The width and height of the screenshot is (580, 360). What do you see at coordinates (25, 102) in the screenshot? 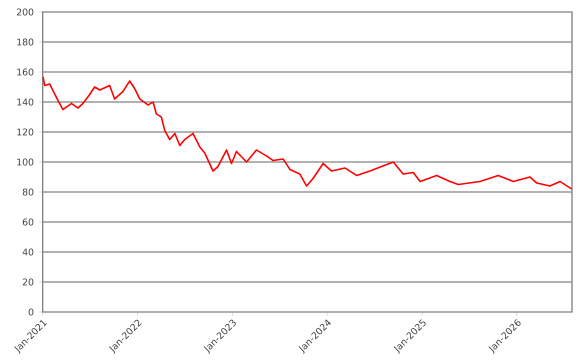
I see `y-tick-label: 140` at bounding box center [25, 102].